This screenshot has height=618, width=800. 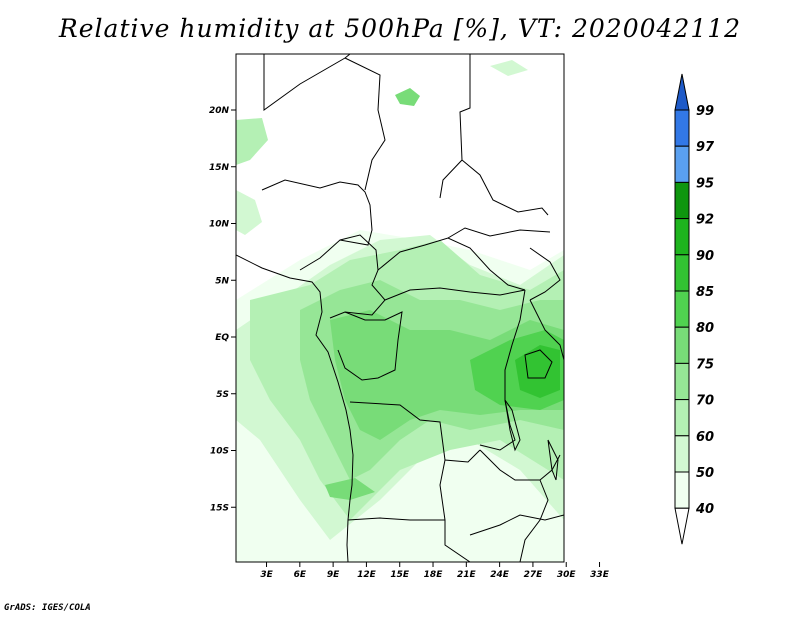 I want to click on rh-patch-south, so click(x=350, y=489).